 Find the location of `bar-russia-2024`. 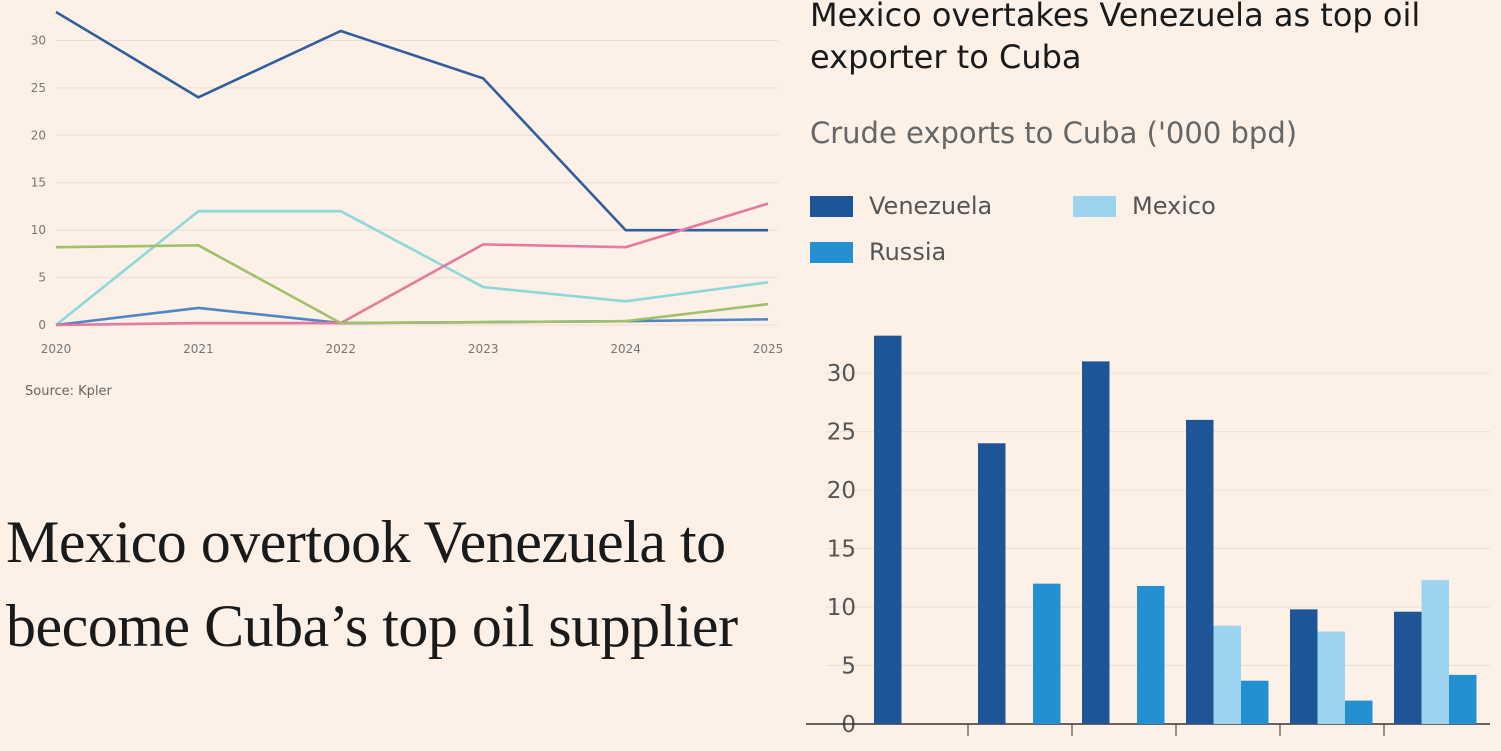

bar-russia-2024 is located at coordinates (1359, 712).